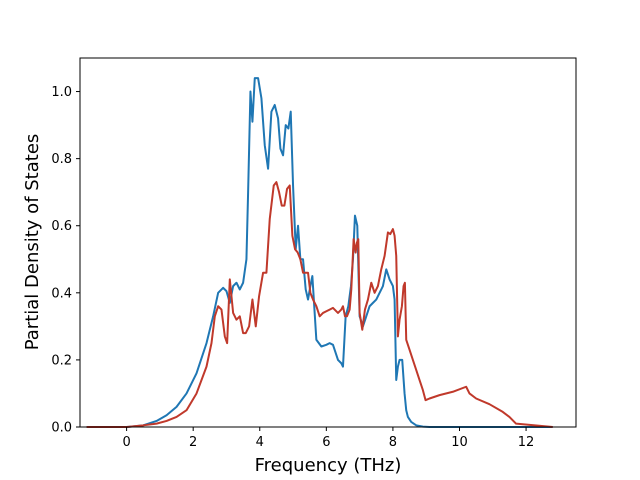 The image size is (640, 480). I want to click on x-tick-label: 12, so click(526, 442).